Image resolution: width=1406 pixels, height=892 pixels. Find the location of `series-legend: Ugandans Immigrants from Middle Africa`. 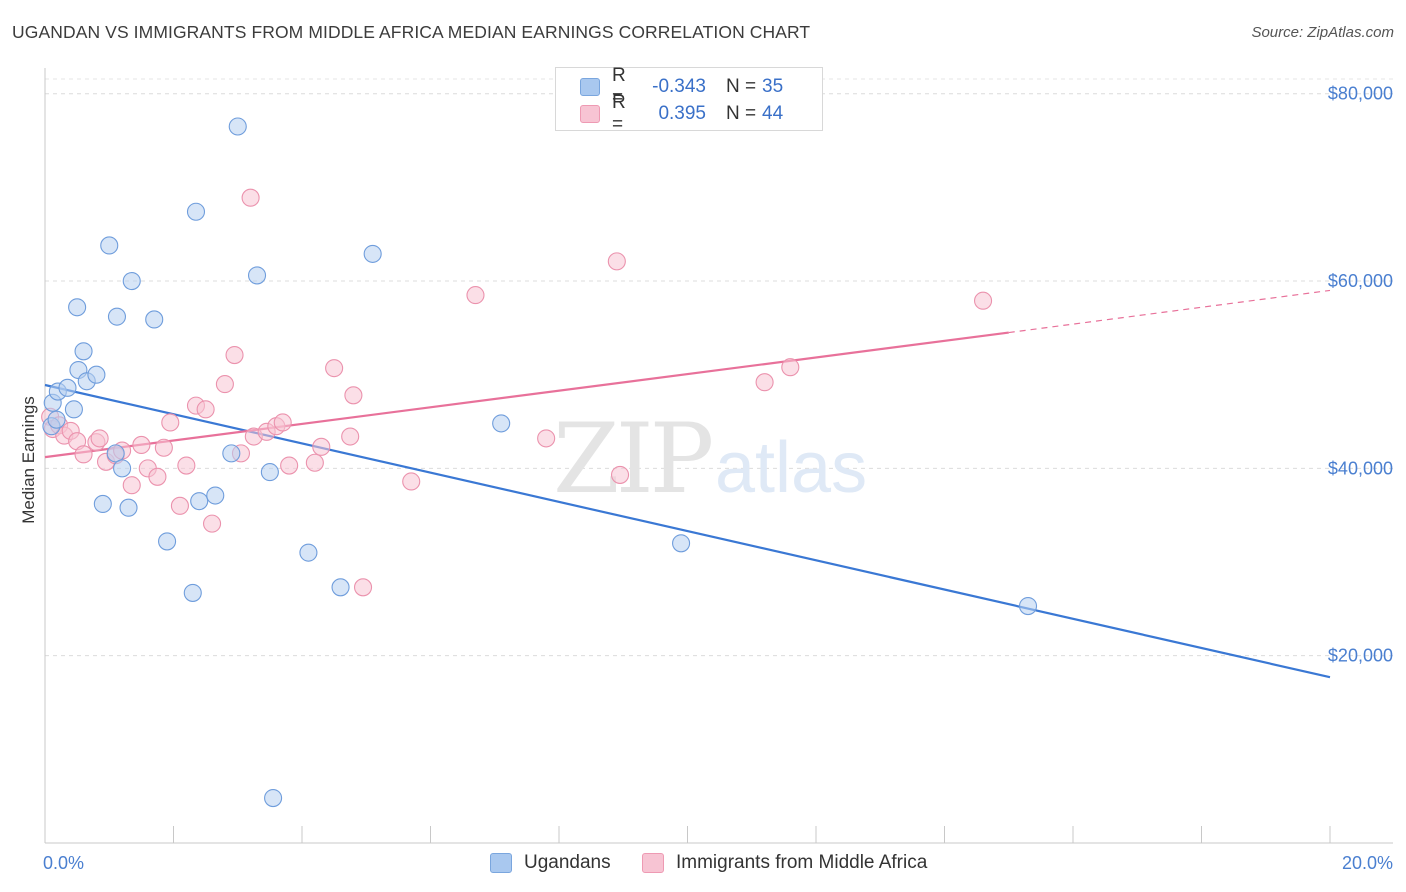

series-legend: Ugandans Immigrants from Middle Africa is located at coordinates (703, 865).